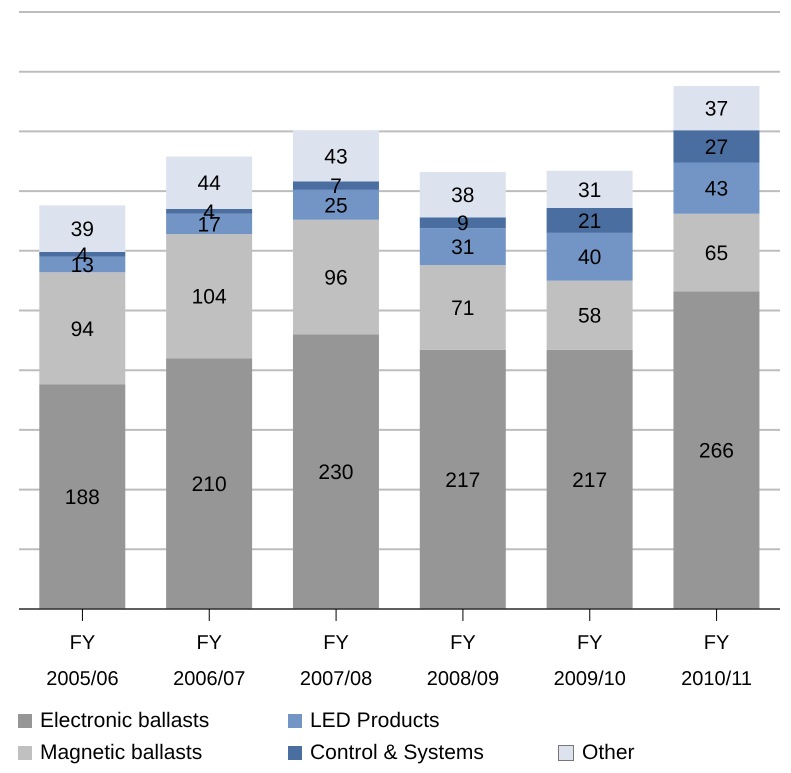 This screenshot has height=773, width=791. Describe the element at coordinates (125, 721) in the screenshot. I see `legend-label: Electronic ballasts` at that location.